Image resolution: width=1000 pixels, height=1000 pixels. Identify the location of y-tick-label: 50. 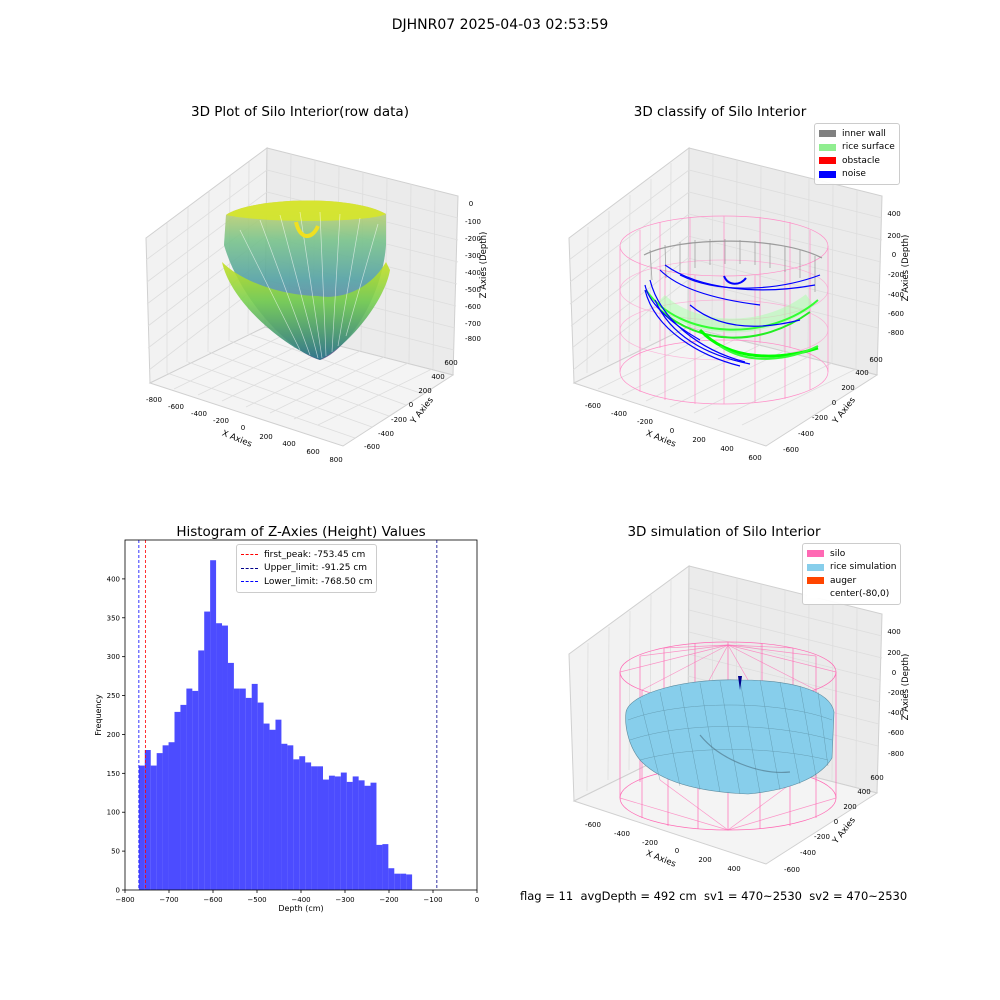
(115, 852).